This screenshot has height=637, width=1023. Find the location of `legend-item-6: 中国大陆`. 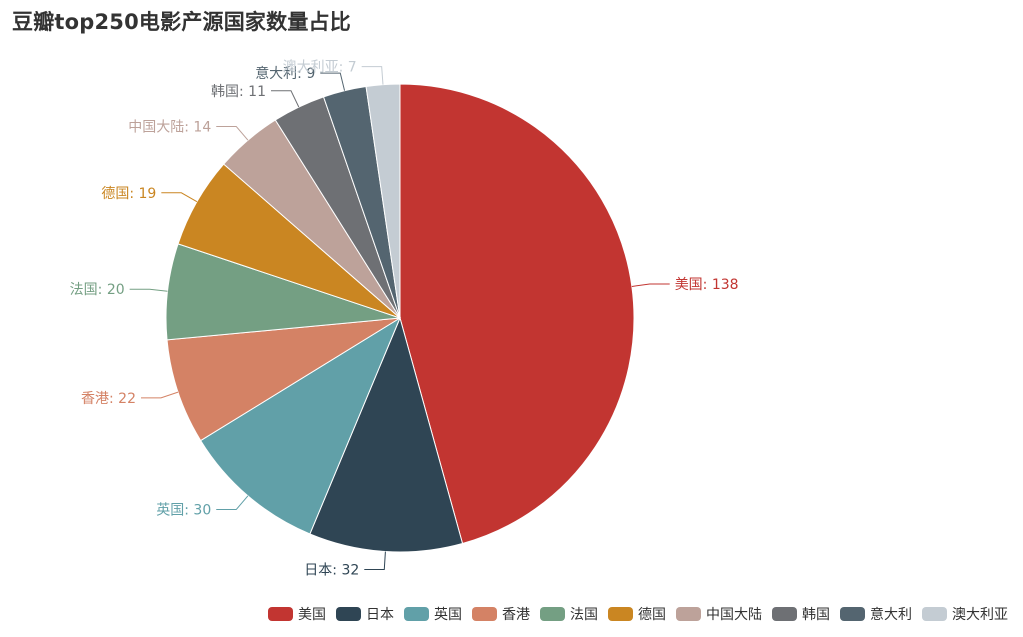

legend-item-6: 中国大陆 is located at coordinates (719, 615).